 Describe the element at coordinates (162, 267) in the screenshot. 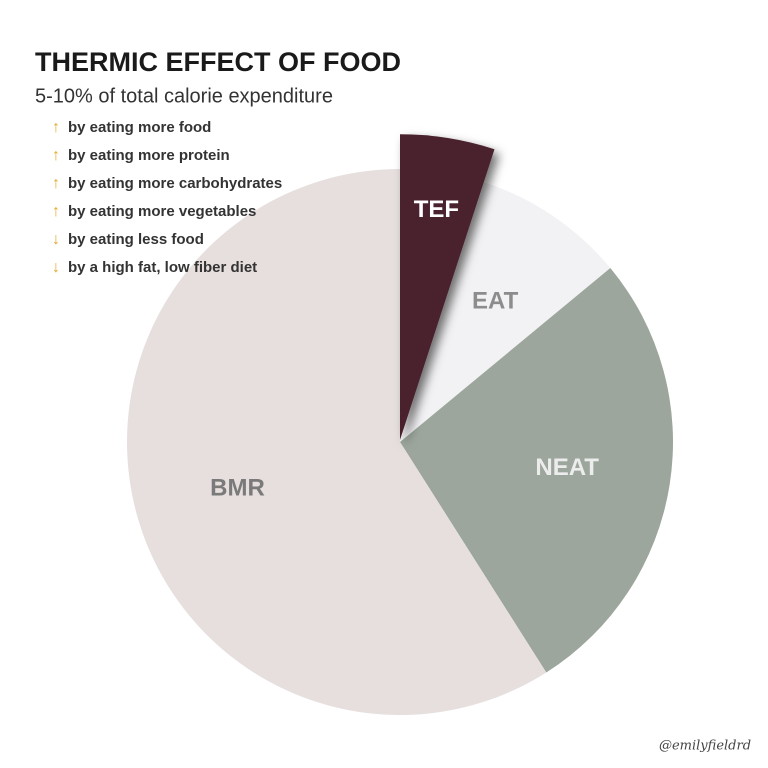

I see `note-text: by a high fat, low fiber diet` at that location.